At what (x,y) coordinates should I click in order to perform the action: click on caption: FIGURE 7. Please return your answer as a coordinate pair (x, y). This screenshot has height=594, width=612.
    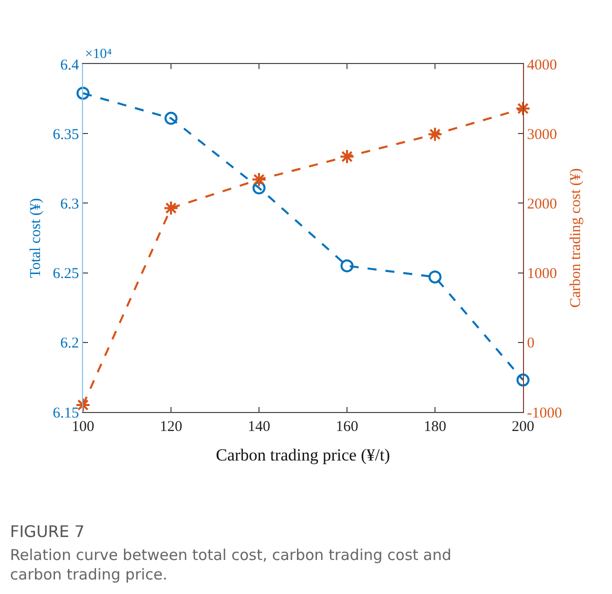
    Looking at the image, I should click on (47, 531).